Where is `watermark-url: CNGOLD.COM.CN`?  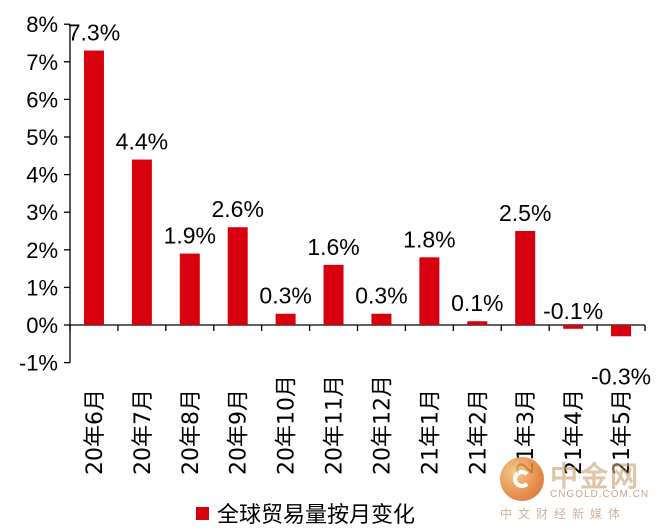 watermark-url: CNGOLD.COM.CN is located at coordinates (600, 494).